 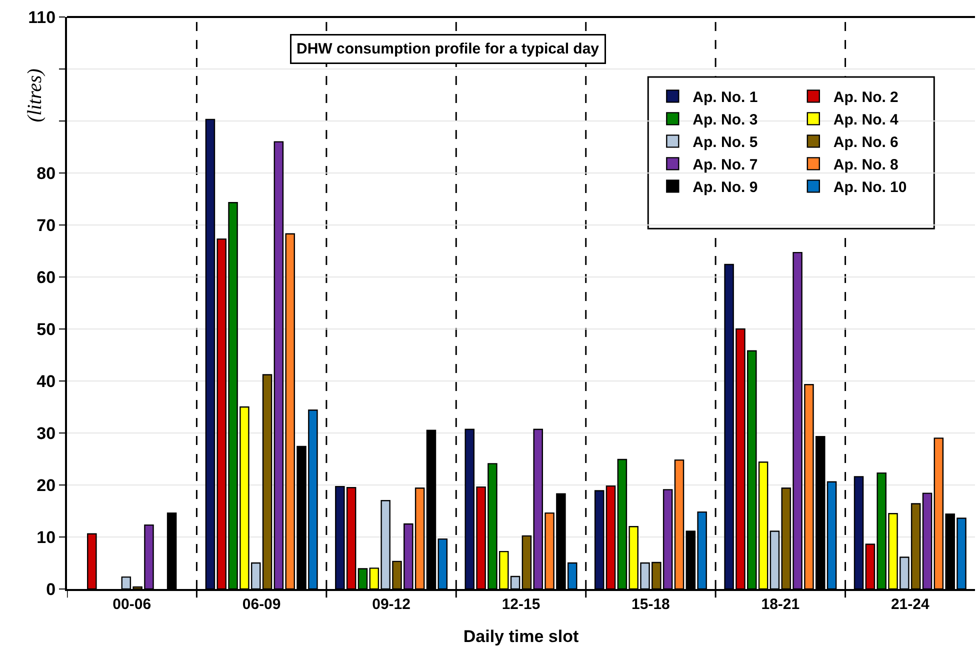 I want to click on y-tick-label: 70, so click(x=46, y=225).